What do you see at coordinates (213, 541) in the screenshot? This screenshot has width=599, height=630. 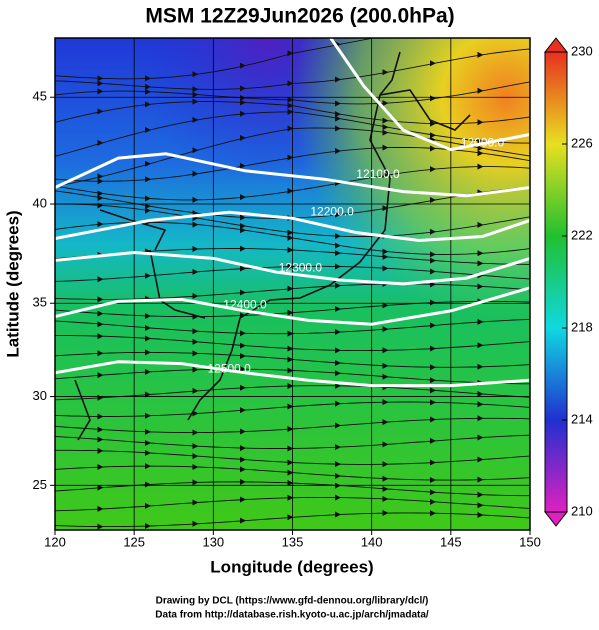 I see `x-tick-label: 130` at bounding box center [213, 541].